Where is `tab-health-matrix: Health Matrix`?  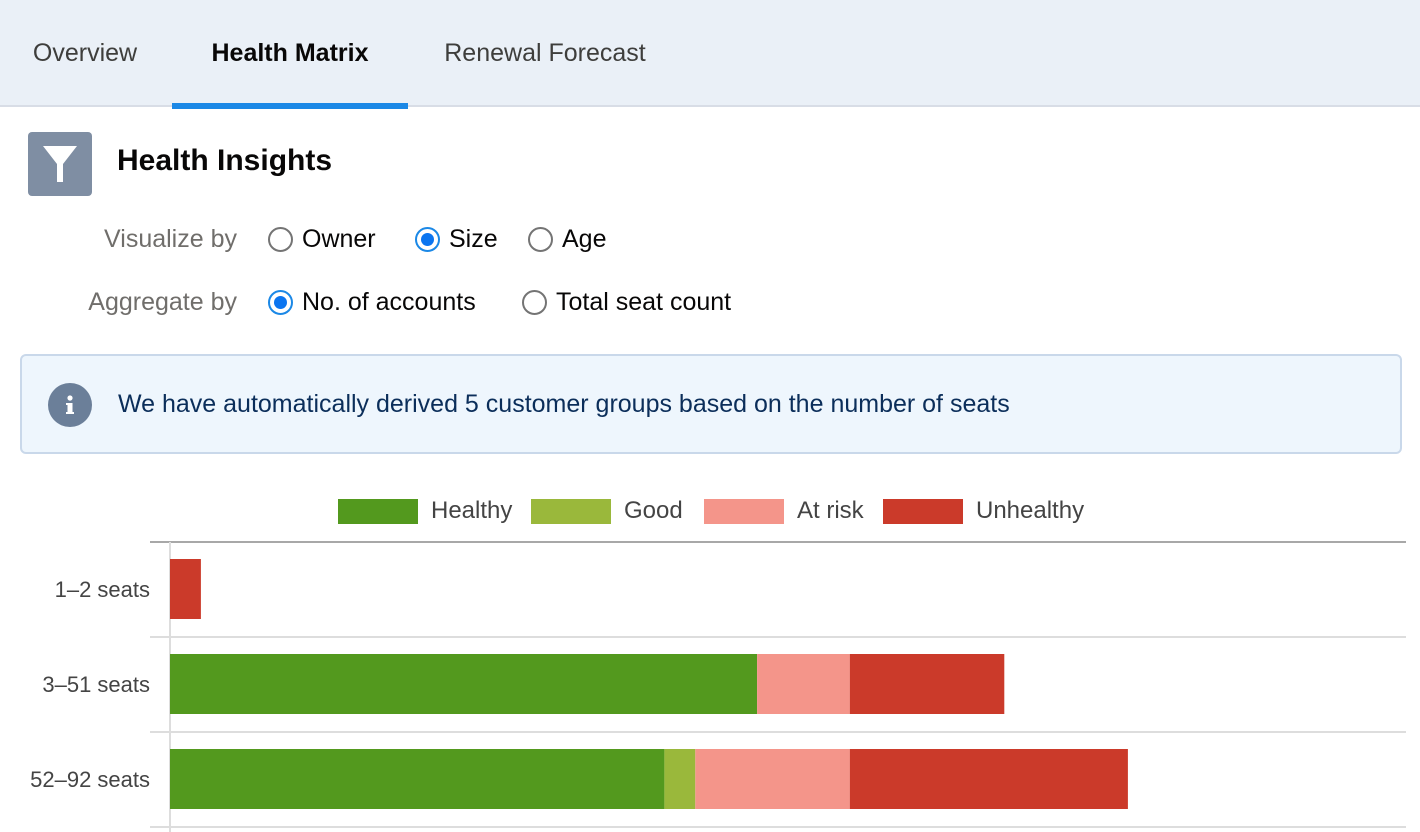 tab-health-matrix: Health Matrix is located at coordinates (290, 54).